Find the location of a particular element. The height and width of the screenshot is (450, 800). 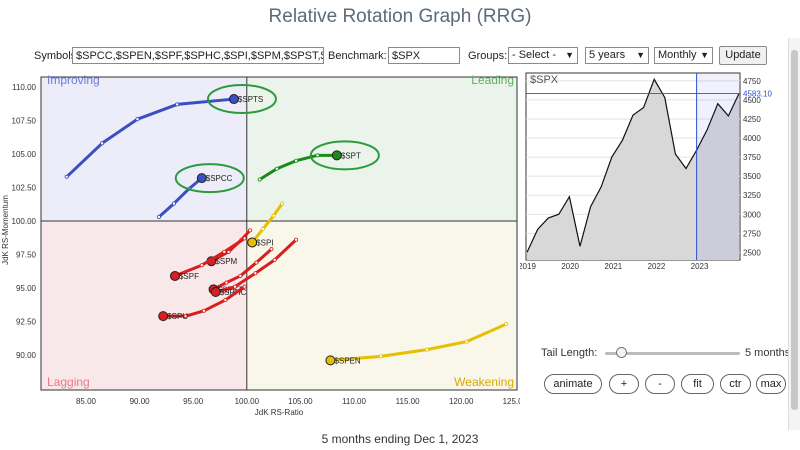

series-spen: $SPEN is located at coordinates (417, 344).